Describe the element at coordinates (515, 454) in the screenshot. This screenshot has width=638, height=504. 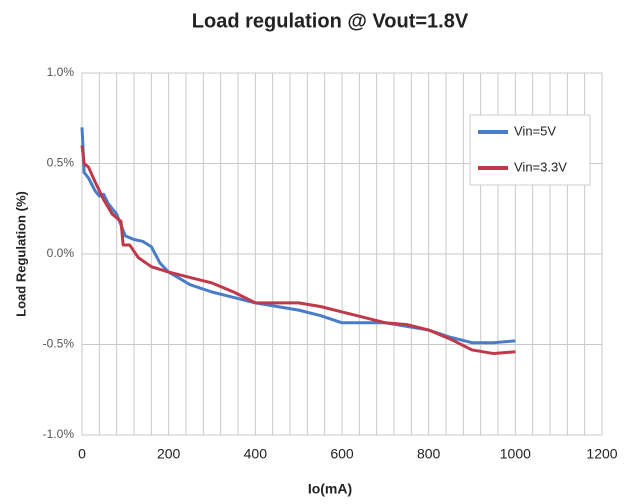
I see `x-tick-label: 1000` at that location.